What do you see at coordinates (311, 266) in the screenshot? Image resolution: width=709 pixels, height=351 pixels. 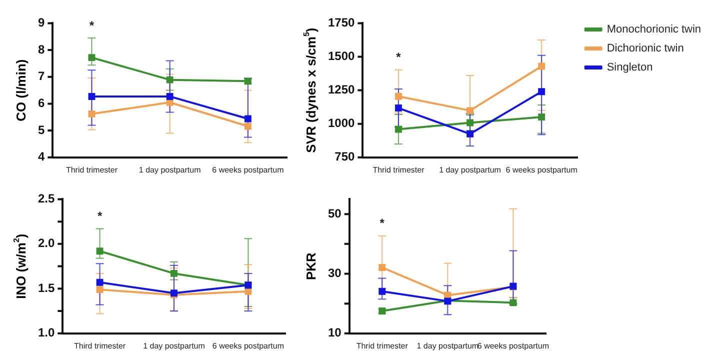 I see `y-axis-title: PKR` at bounding box center [311, 266].